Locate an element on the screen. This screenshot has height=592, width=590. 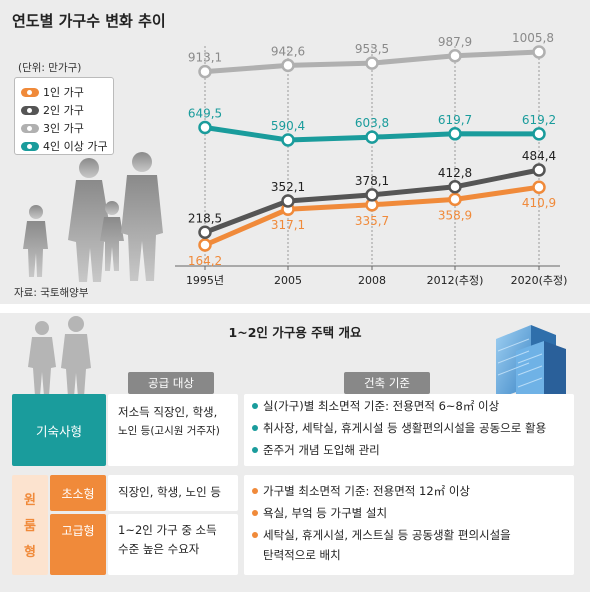
dorm-target-line-2: 노인 등(고시원 거주자) is located at coordinates (169, 431).